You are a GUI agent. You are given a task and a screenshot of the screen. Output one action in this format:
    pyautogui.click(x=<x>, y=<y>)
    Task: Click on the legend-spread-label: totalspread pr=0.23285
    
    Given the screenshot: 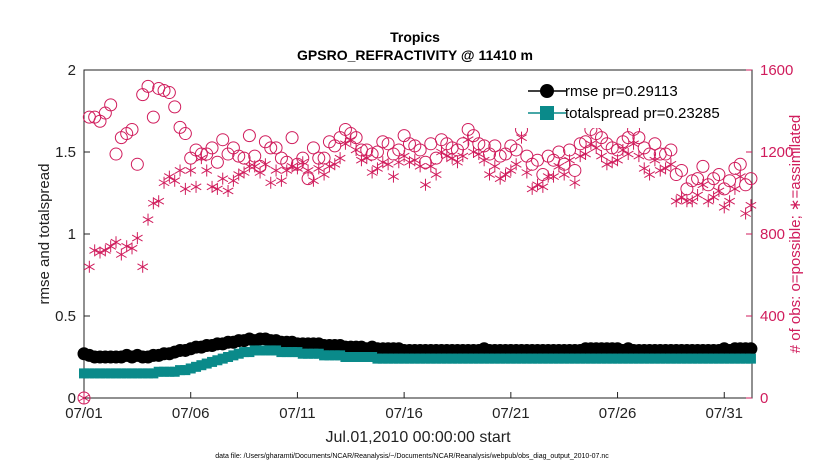 What is the action you would take?
    pyautogui.click(x=642, y=113)
    